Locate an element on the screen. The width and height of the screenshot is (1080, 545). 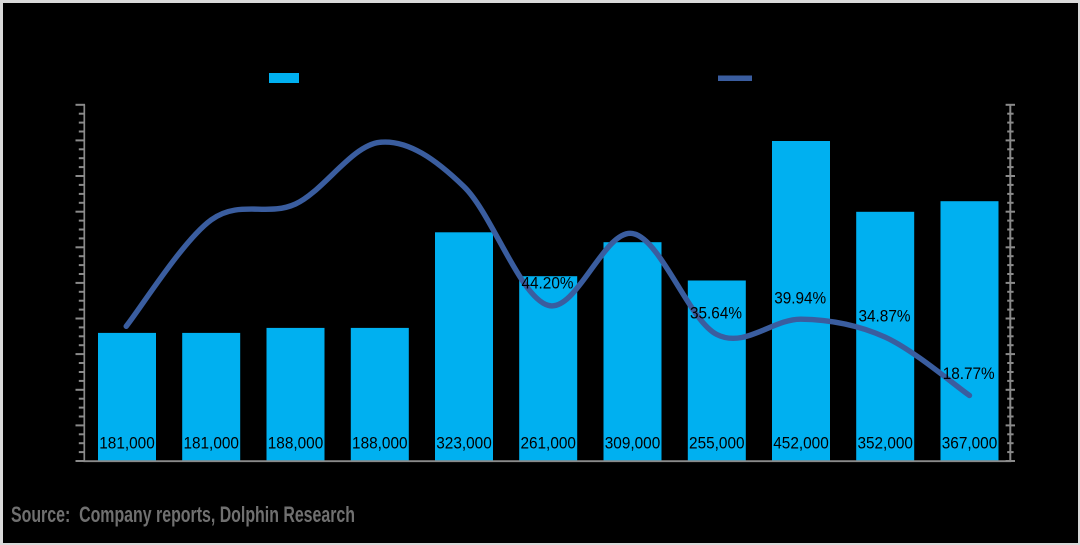
svg-text: 255,000 is located at coordinates (717, 443).